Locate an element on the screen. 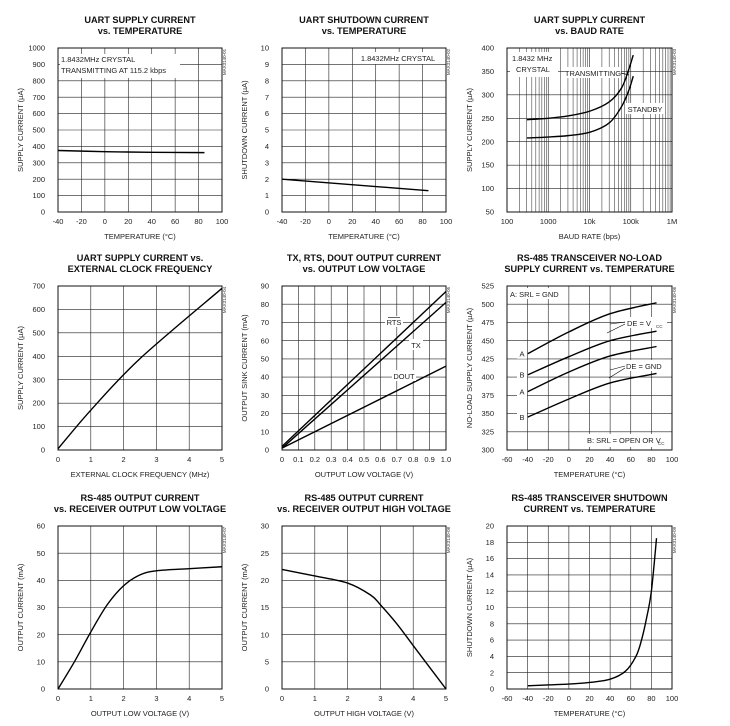 The width and height of the screenshot is (730, 726). x-tick-label: 0.6 is located at coordinates (380, 459).